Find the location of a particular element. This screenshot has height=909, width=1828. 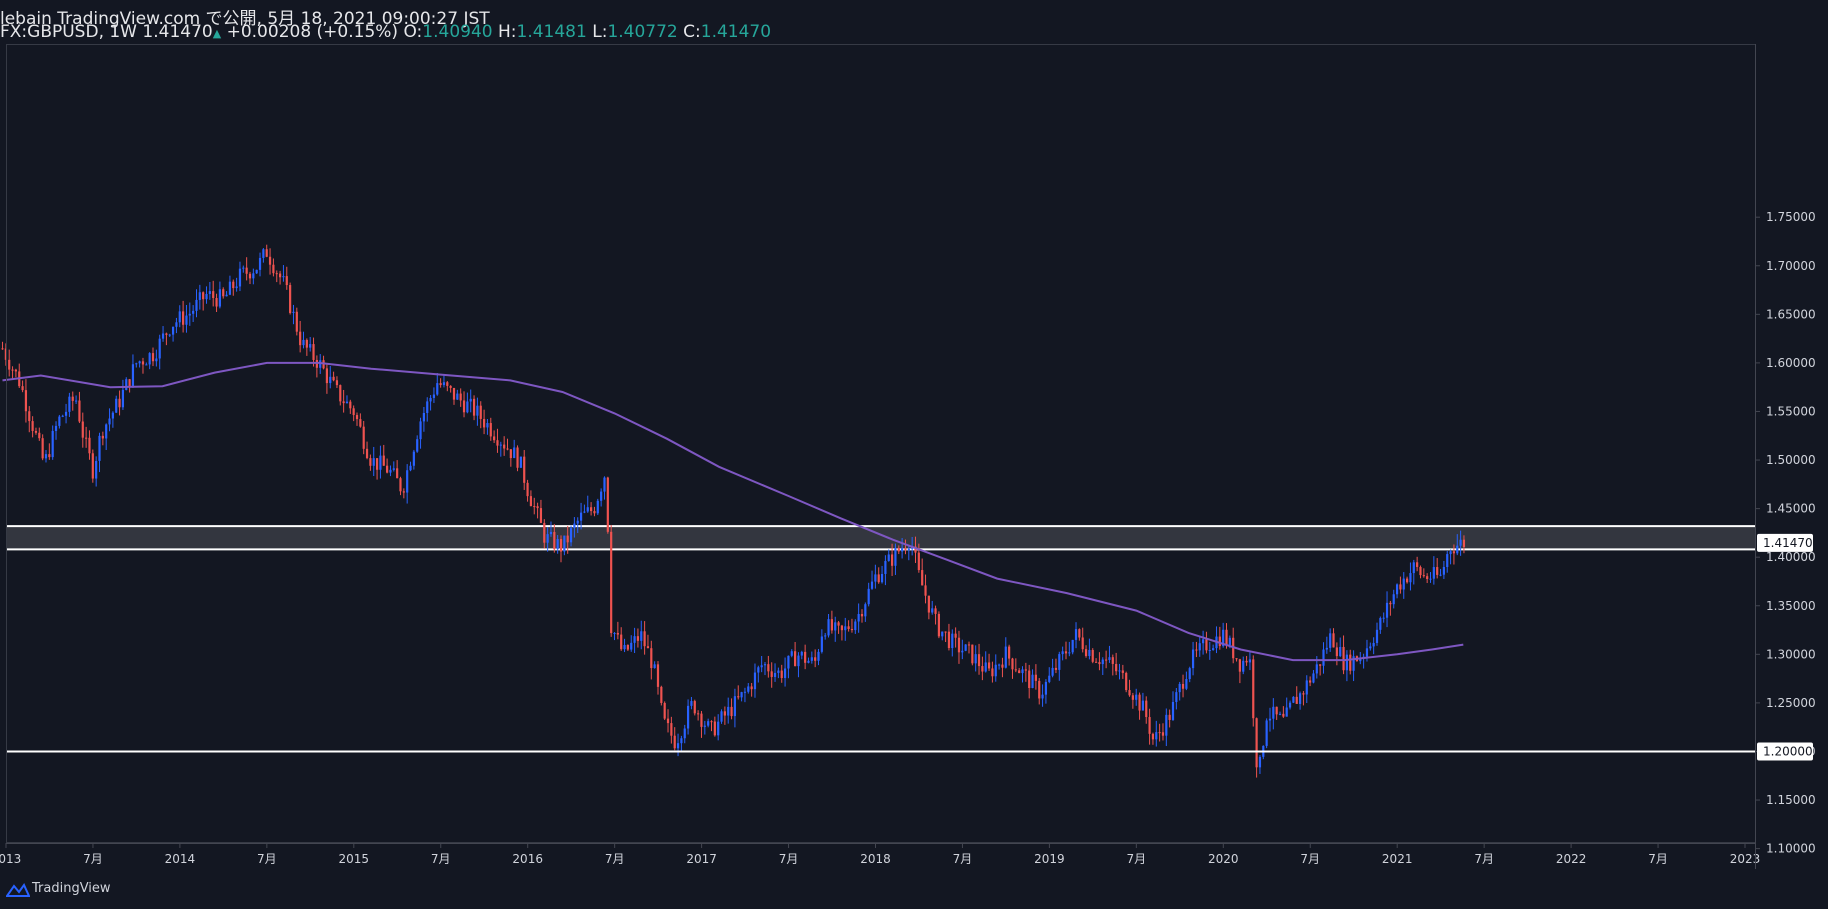

up-arrow-icon: ▲ is located at coordinates (217, 33).